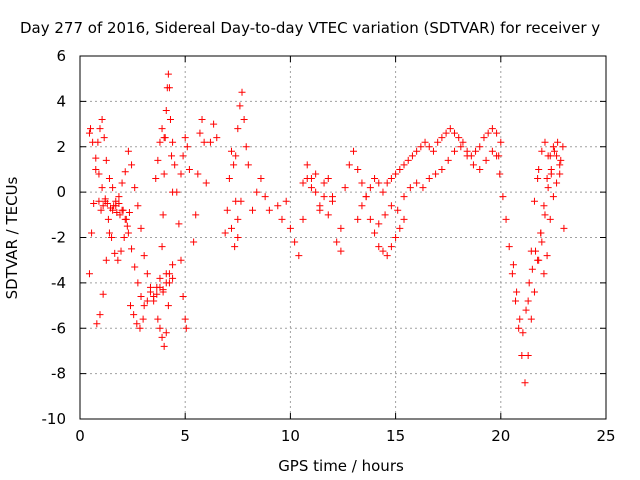 The image size is (640, 480). I want to click on x-tick-label: 15, so click(395, 436).